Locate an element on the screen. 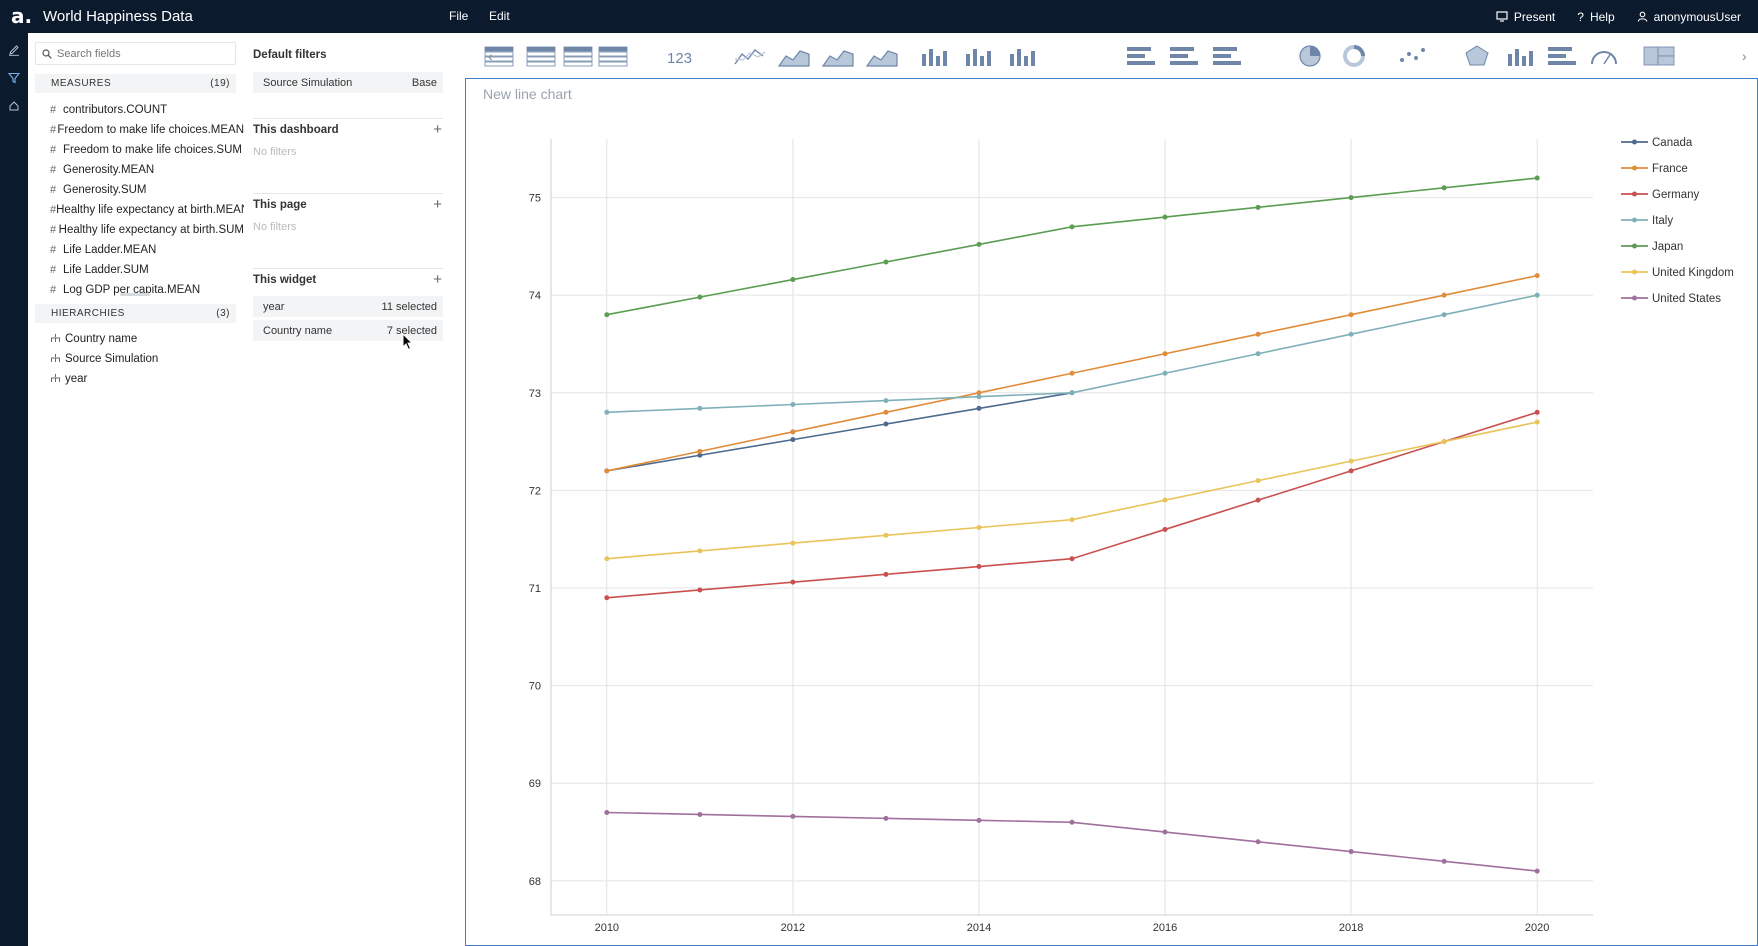 The height and width of the screenshot is (946, 1758). widget-filters-title: This widget is located at coordinates (285, 280).